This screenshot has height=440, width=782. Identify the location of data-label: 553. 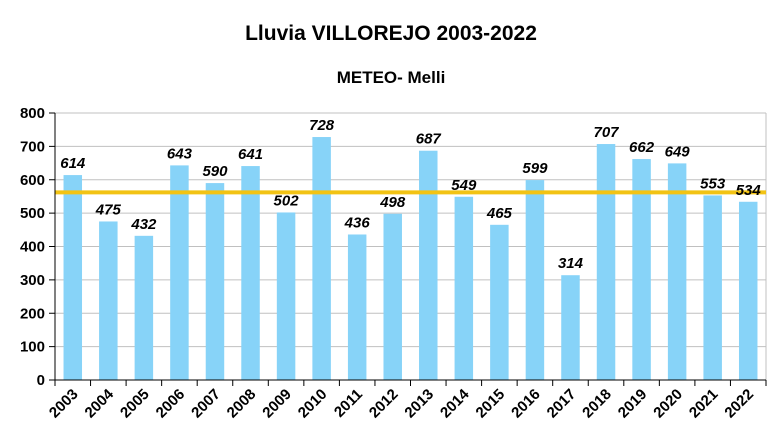
(713, 183).